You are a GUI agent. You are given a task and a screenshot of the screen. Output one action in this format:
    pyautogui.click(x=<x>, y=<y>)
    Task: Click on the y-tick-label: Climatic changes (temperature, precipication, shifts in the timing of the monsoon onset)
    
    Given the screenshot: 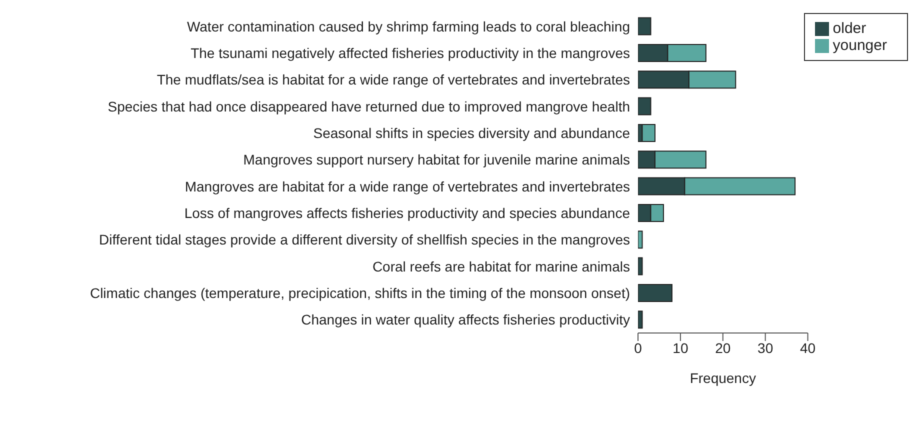 What is the action you would take?
    pyautogui.click(x=360, y=292)
    